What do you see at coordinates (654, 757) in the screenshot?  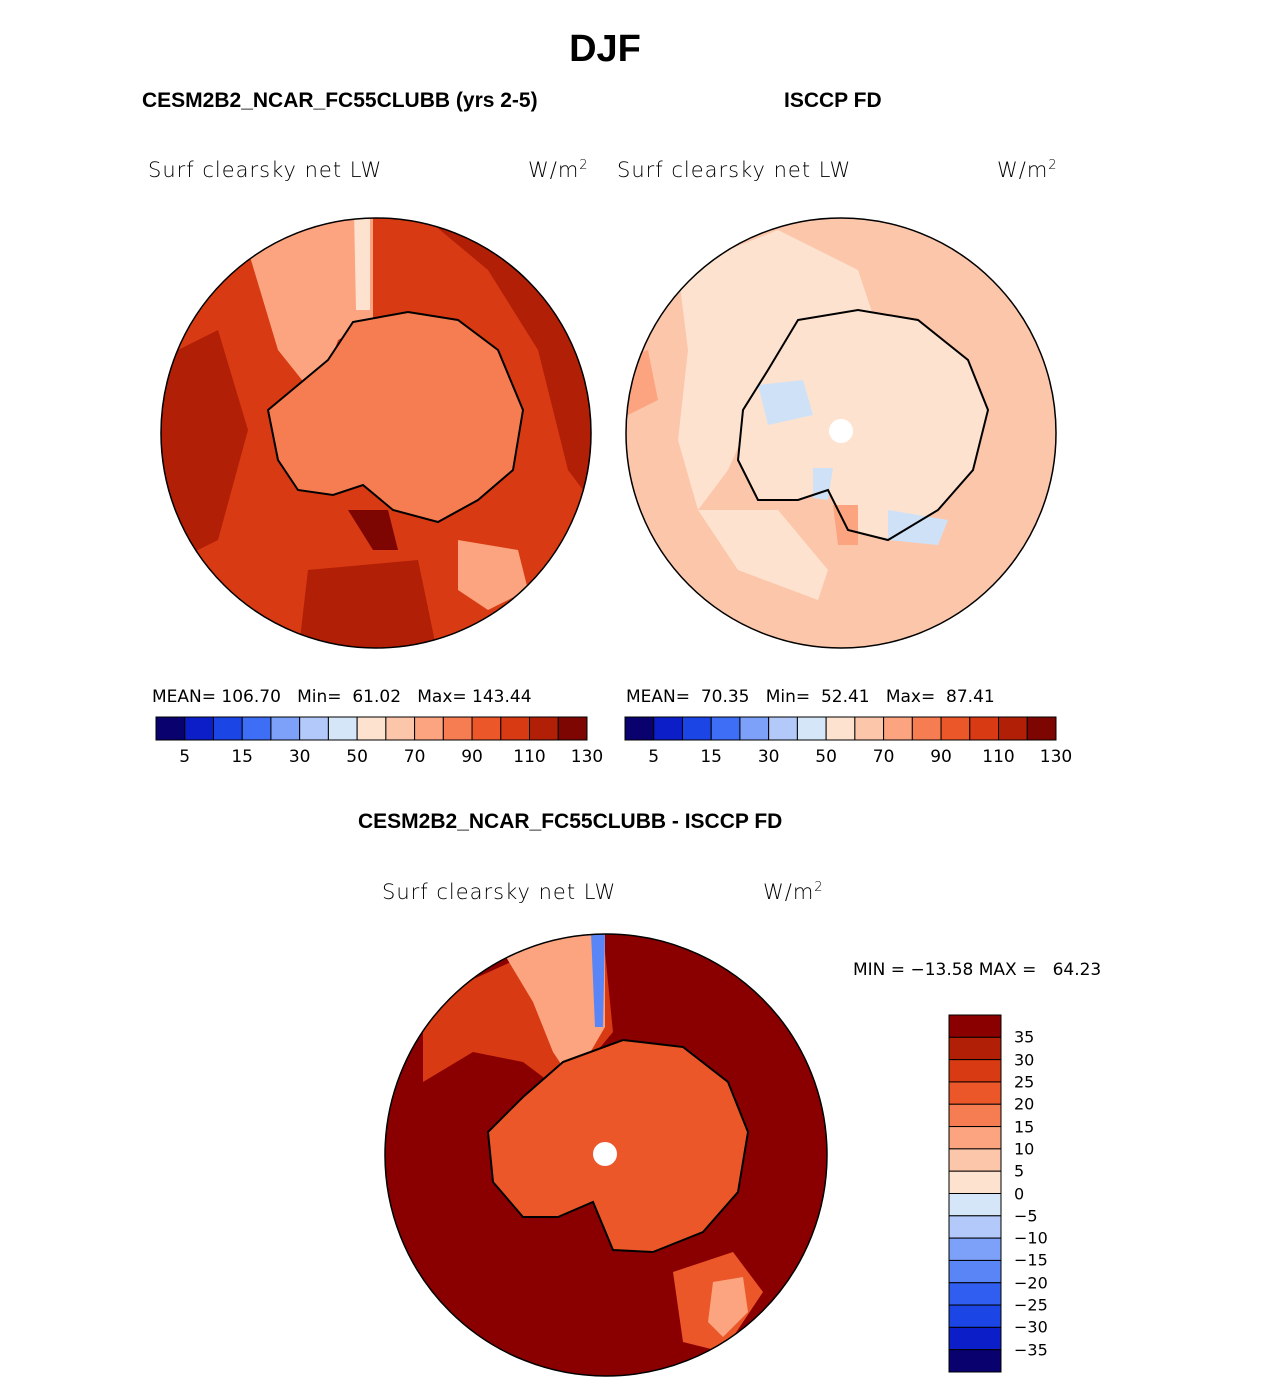 I see `obs-colorbar-label: 5` at bounding box center [654, 757].